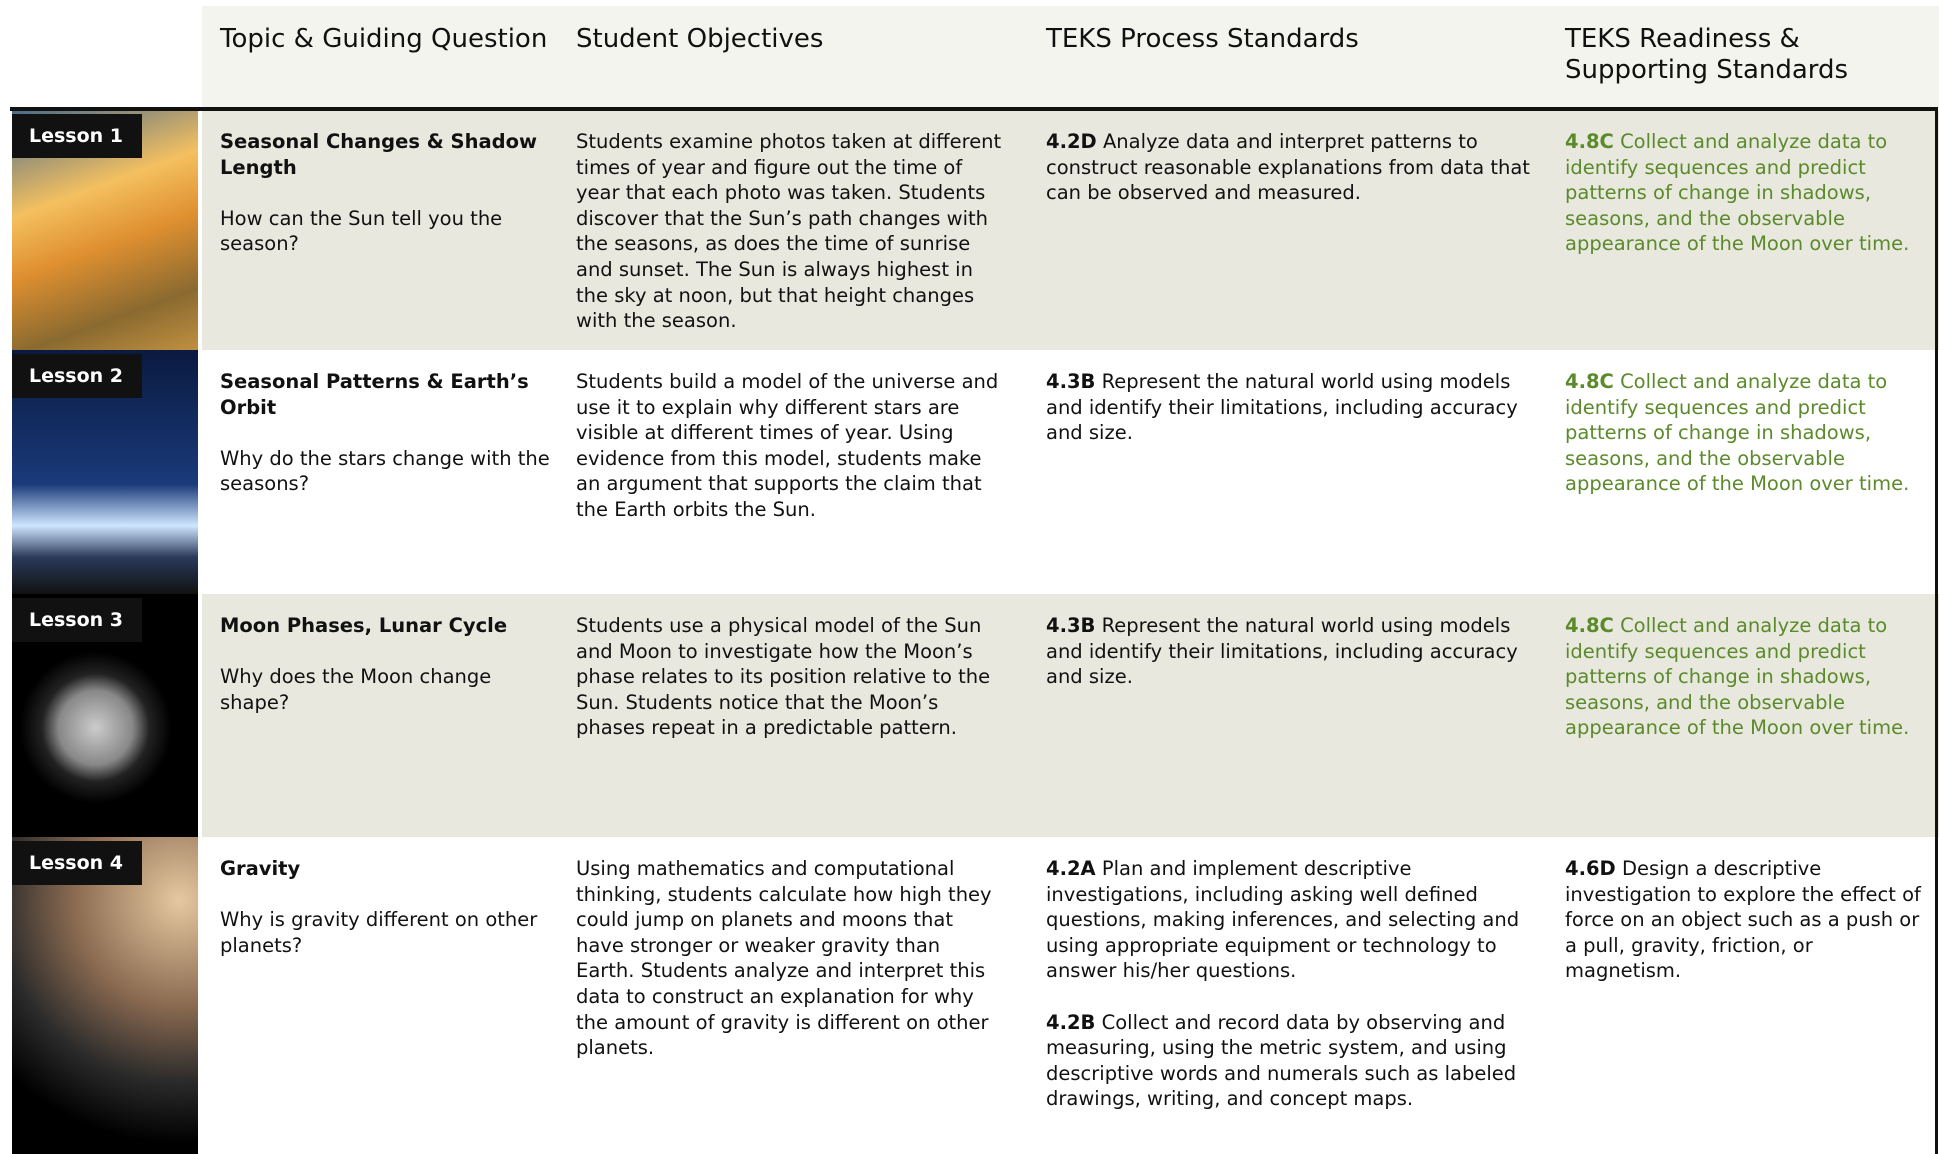  Describe the element at coordinates (973, 109) in the screenshot. I see `table-border-top` at that location.